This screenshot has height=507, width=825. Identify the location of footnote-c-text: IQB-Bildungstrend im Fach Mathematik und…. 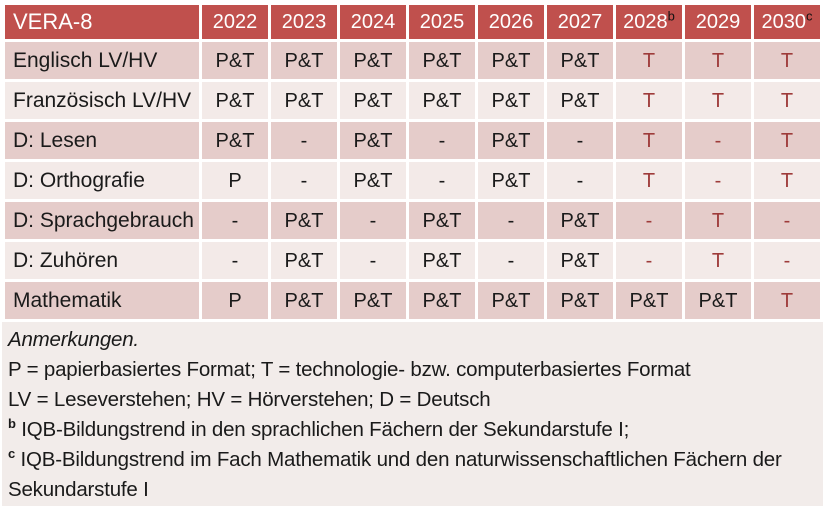
(395, 474).